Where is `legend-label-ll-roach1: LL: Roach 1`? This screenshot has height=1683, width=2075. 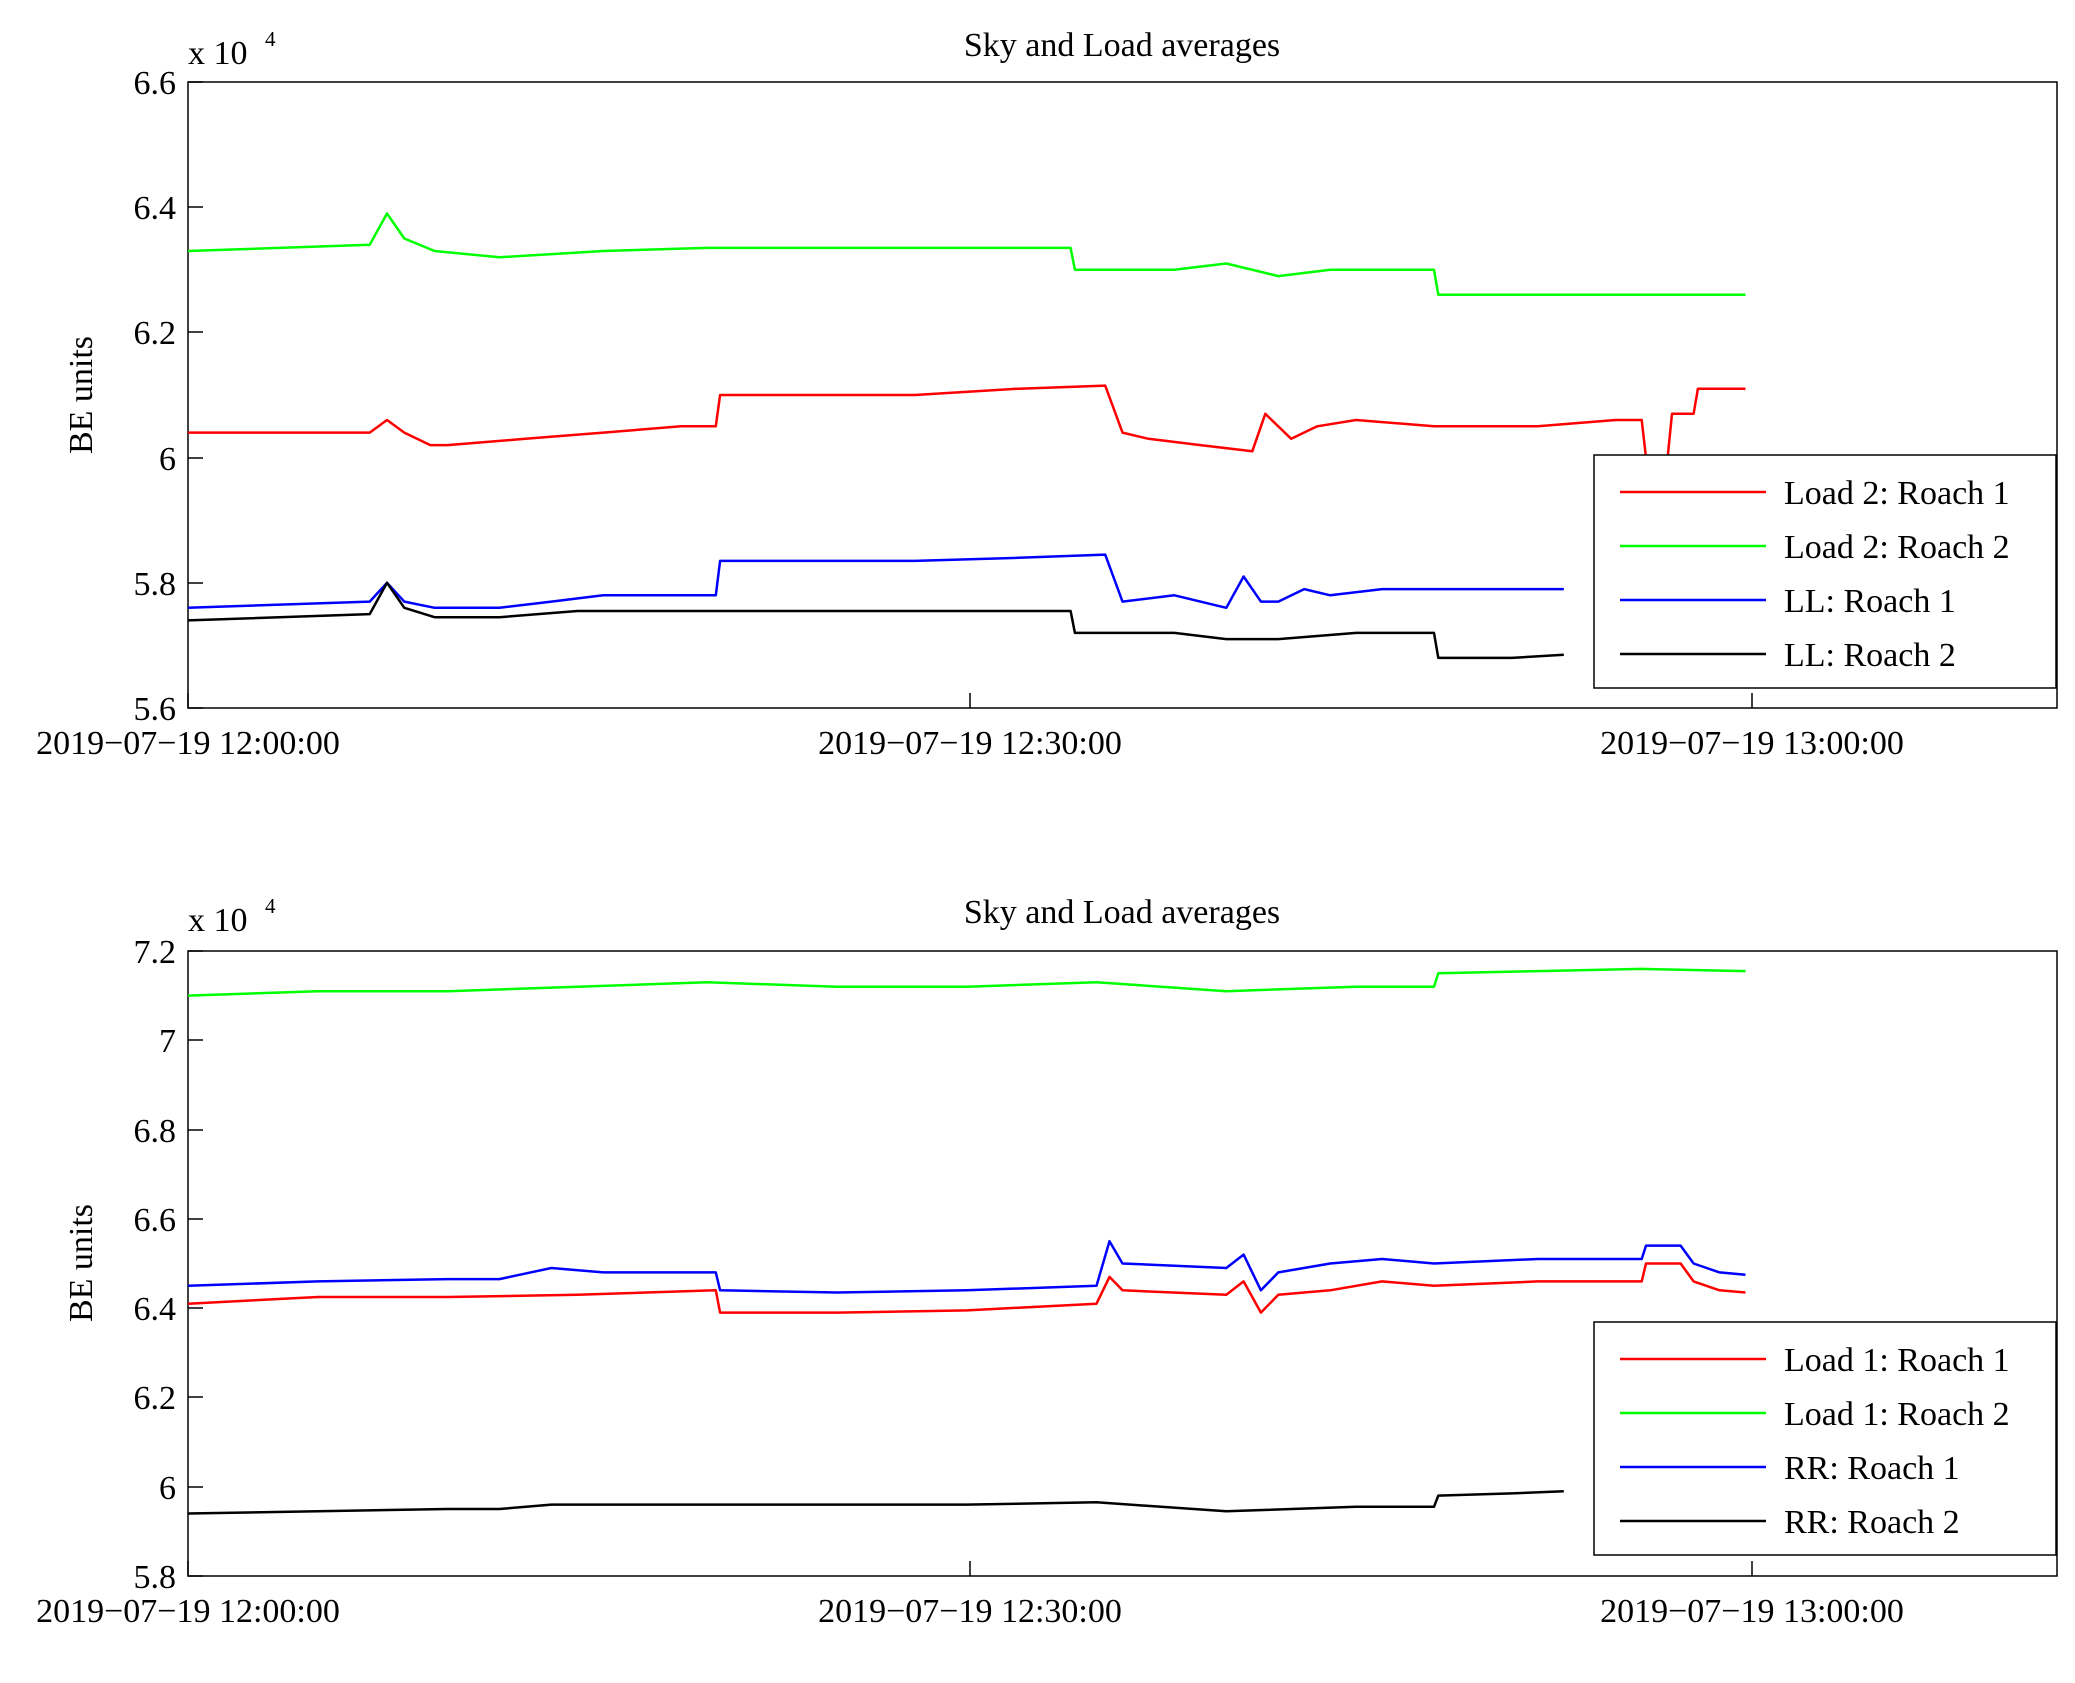 legend-label-ll-roach1: LL: Roach 1 is located at coordinates (1870, 601).